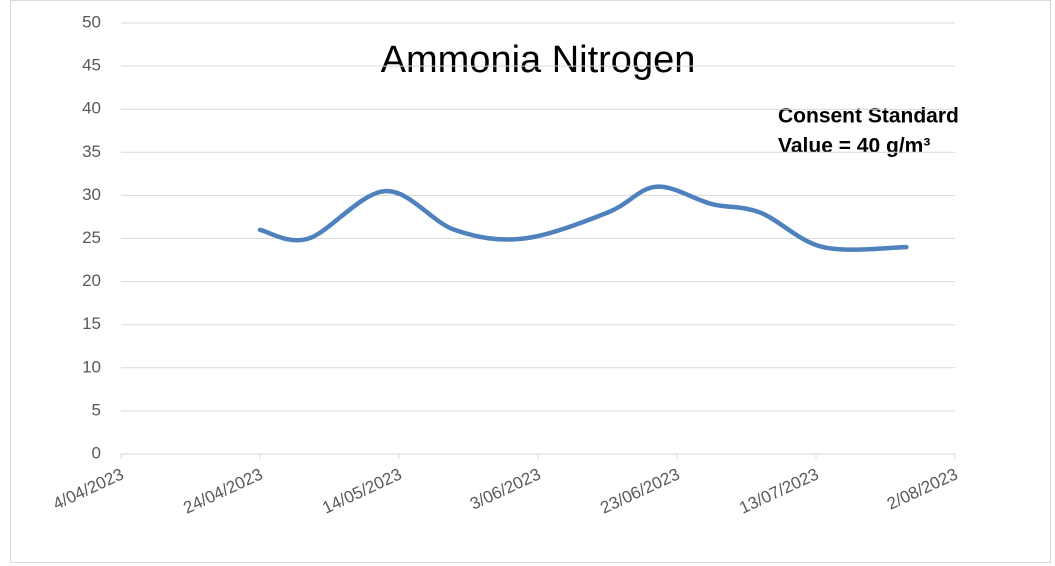 The width and height of the screenshot is (1055, 566). Describe the element at coordinates (91, 65) in the screenshot. I see `y-tick-label: 45` at that location.